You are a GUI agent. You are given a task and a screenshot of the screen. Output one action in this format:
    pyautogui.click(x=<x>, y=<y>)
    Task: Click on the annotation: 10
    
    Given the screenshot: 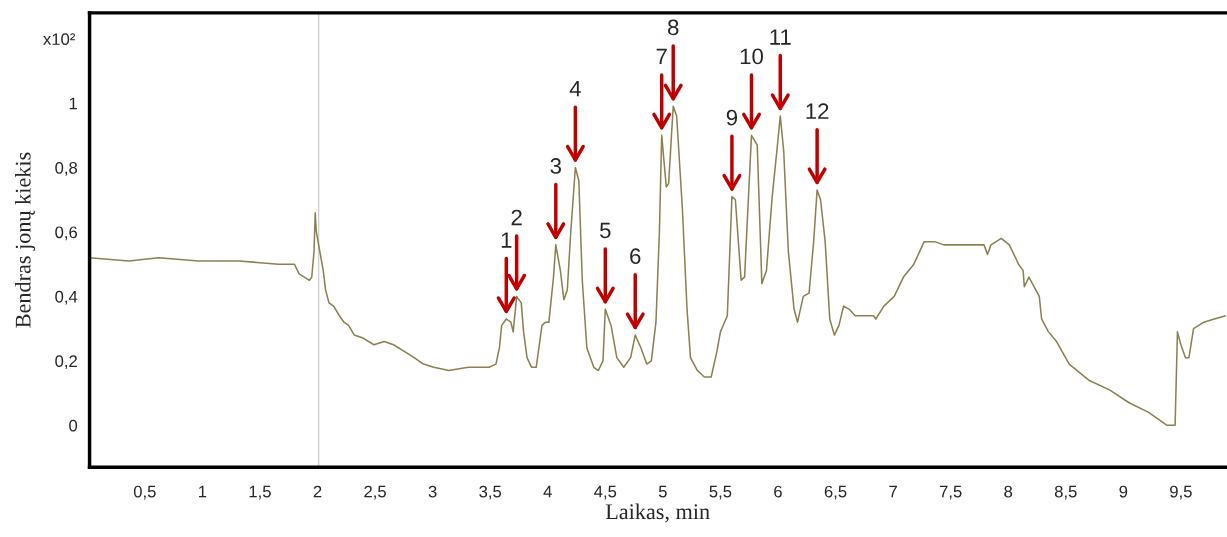 What is the action you would take?
    pyautogui.click(x=751, y=56)
    